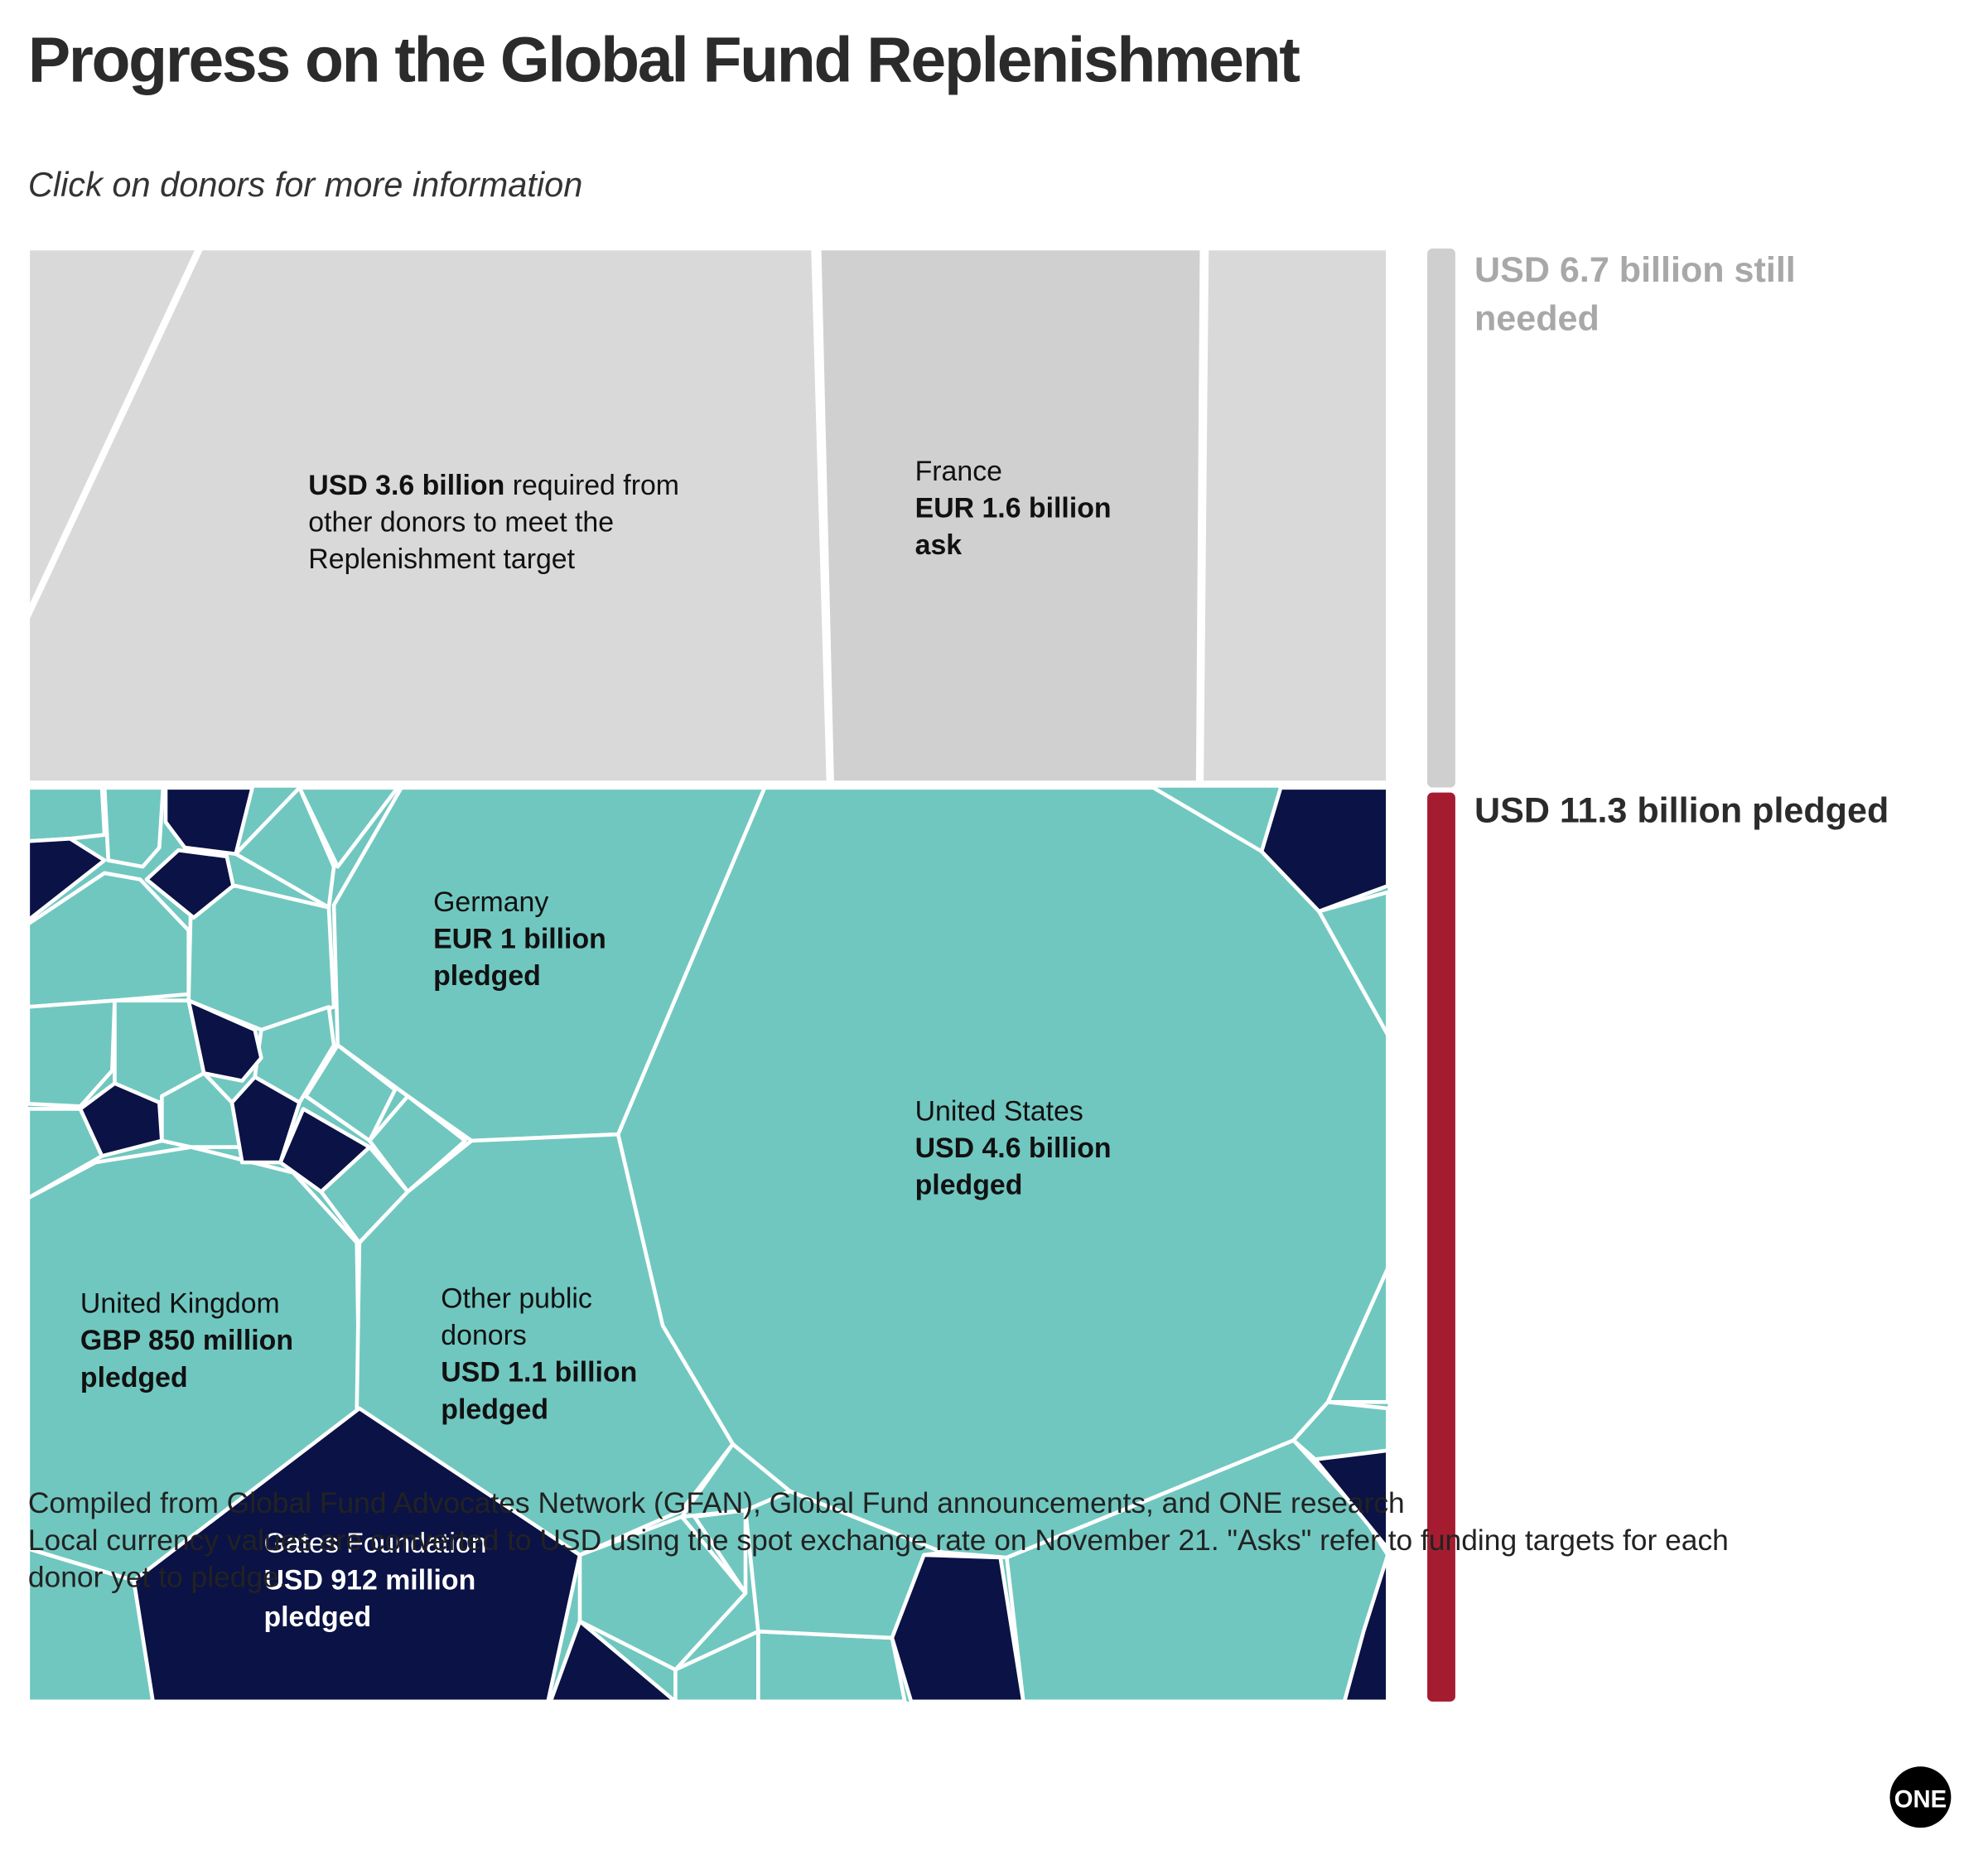 Image resolution: width=1988 pixels, height=1874 pixels. Describe the element at coordinates (539, 1390) in the screenshot. I see `donor-amount: USD 1.1 billion pledged` at that location.